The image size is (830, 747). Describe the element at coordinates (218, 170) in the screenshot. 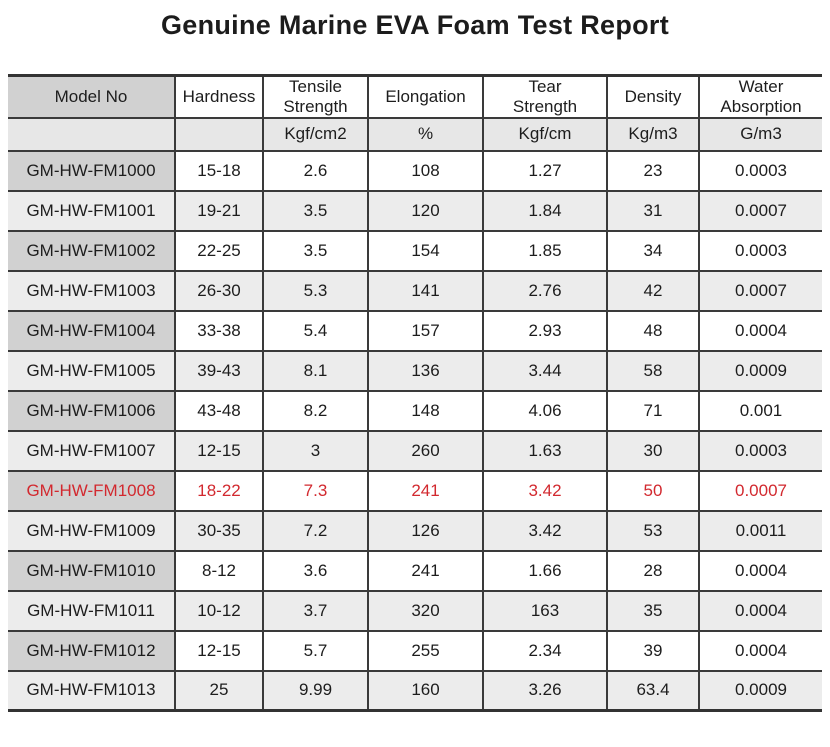

I see `table-cell: 15-18` at that location.